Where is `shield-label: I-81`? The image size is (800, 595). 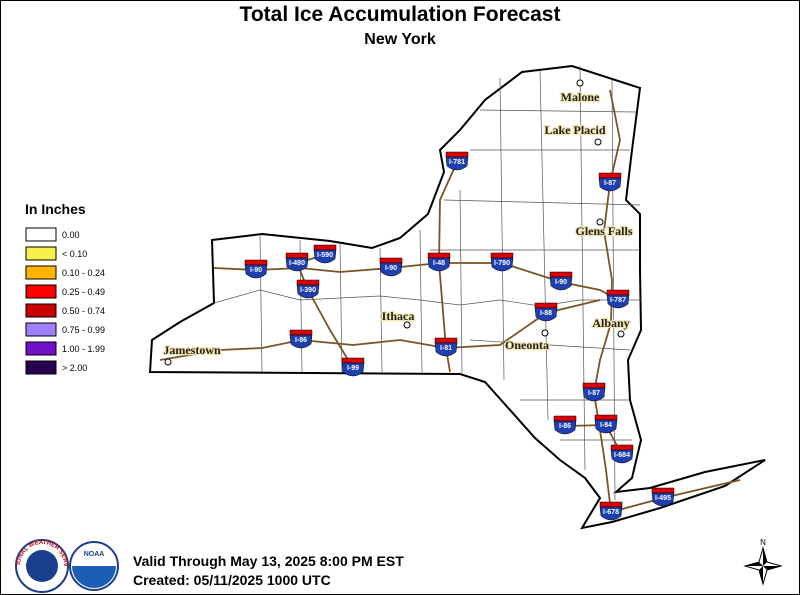
shield-label: I-81 is located at coordinates (446, 348).